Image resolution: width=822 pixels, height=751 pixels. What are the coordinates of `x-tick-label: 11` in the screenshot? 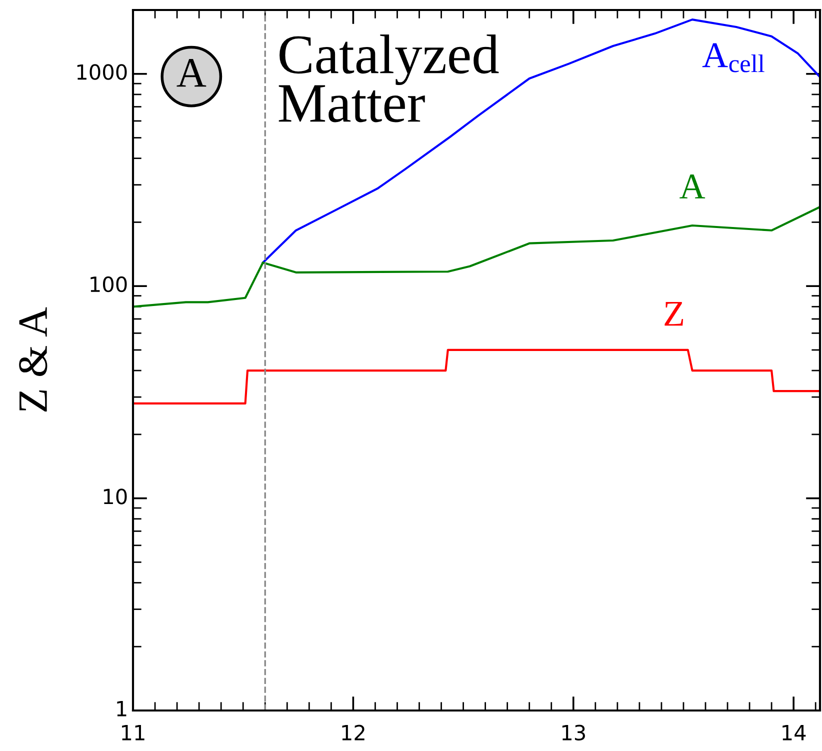 It's located at (133, 732).